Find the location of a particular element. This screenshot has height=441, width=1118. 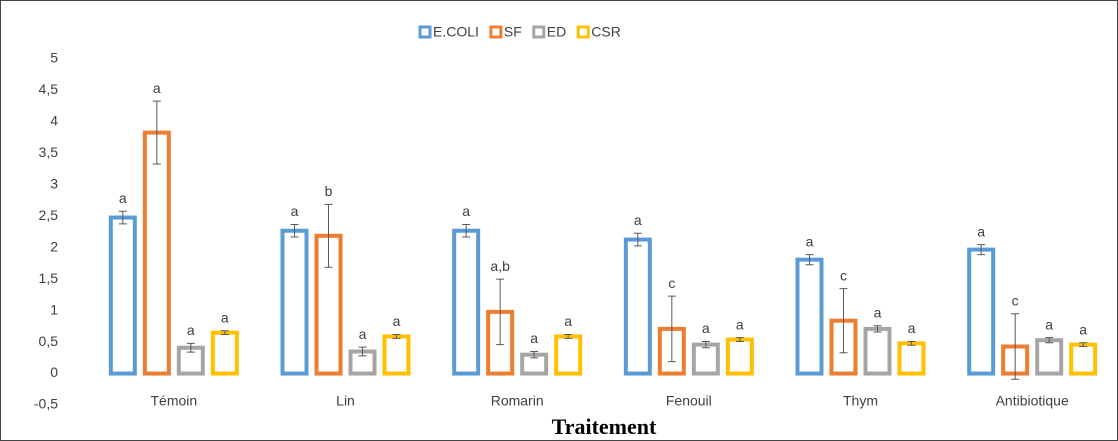

x-tick-label: Lin is located at coordinates (345, 401).